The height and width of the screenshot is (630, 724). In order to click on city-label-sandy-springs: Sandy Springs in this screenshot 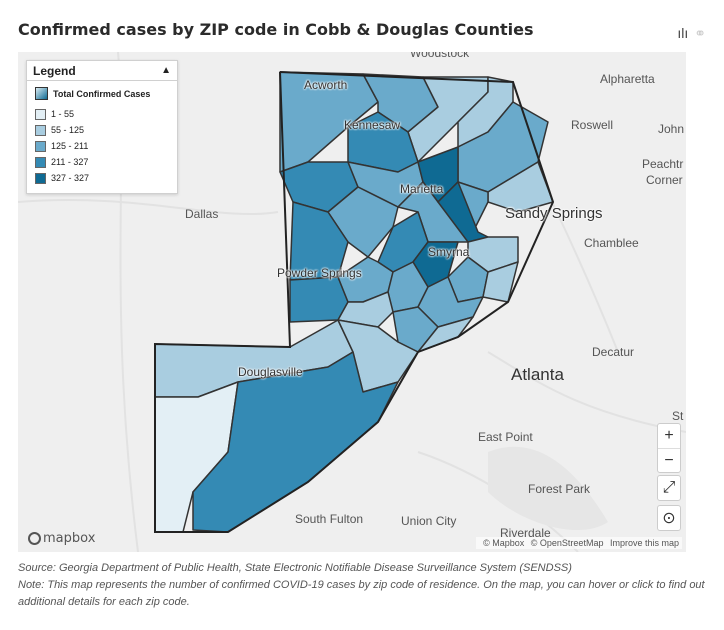, I will do `click(554, 213)`.